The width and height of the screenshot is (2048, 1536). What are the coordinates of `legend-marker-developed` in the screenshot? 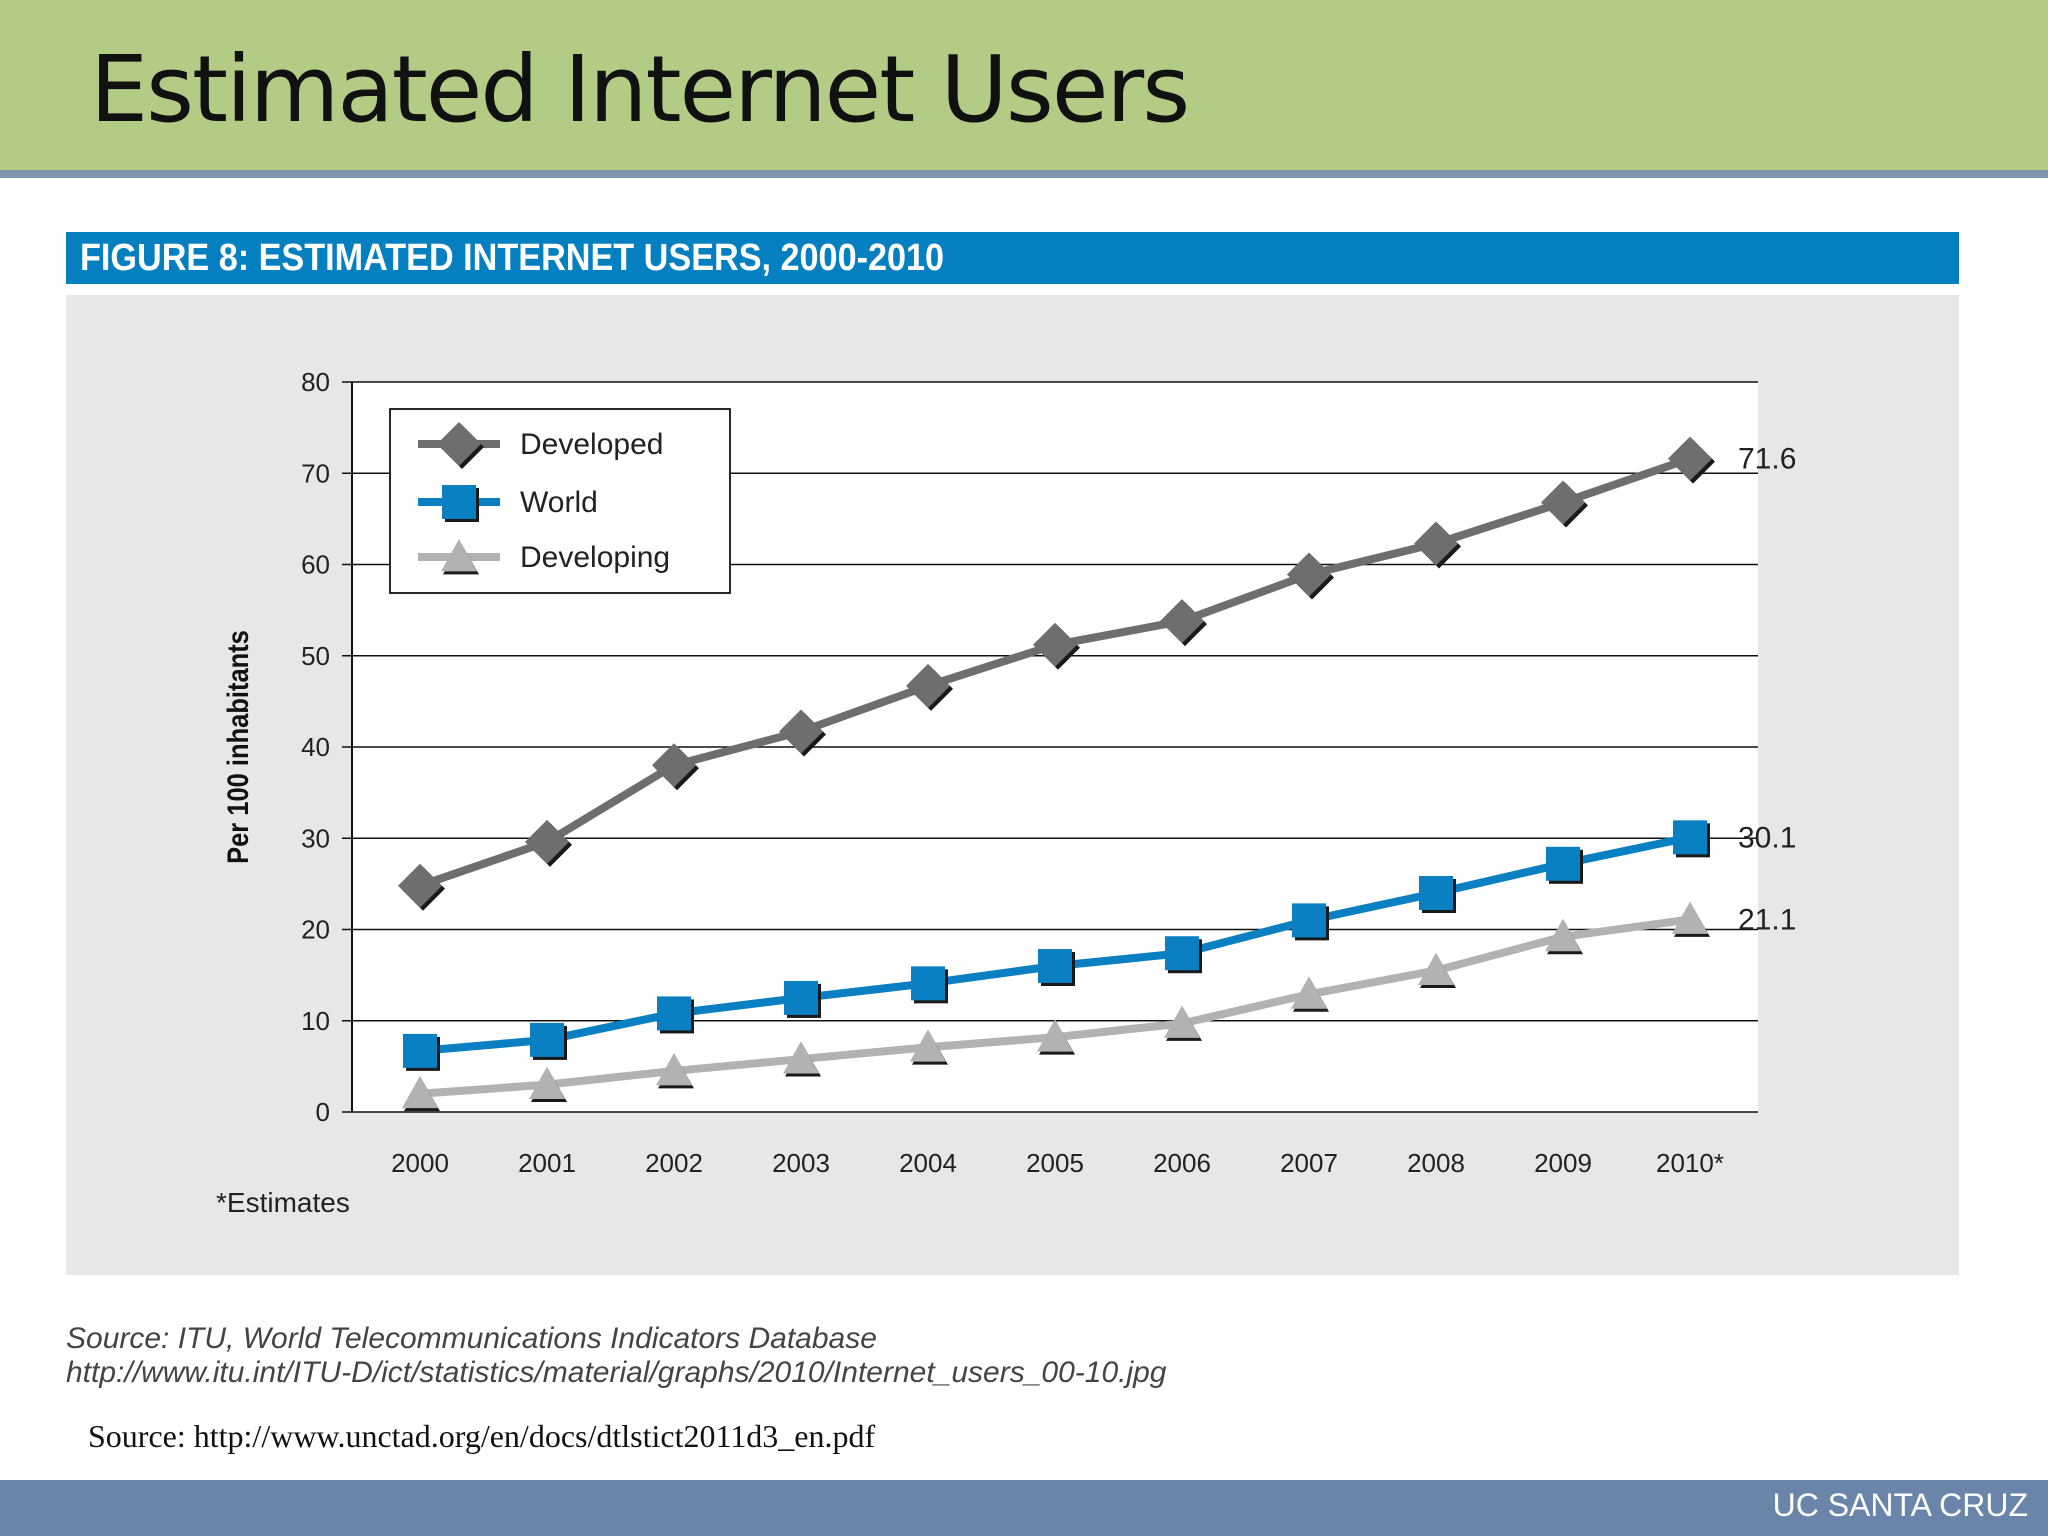 It's located at (460, 445).